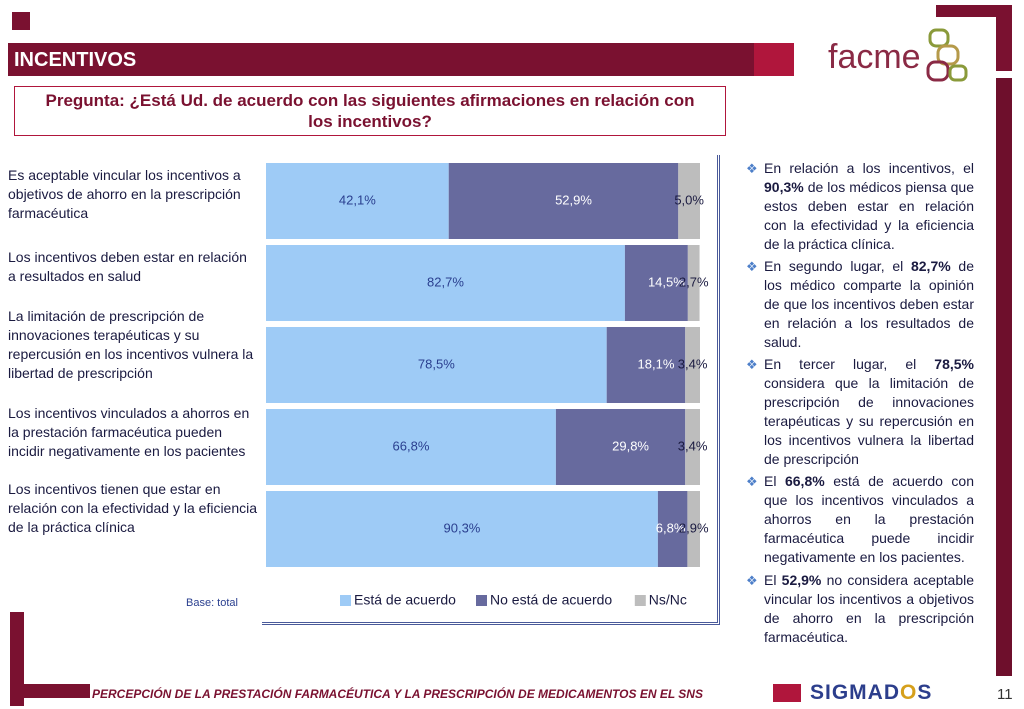  What do you see at coordinates (874, 57) in the screenshot?
I see `logo-text: facme` at bounding box center [874, 57].